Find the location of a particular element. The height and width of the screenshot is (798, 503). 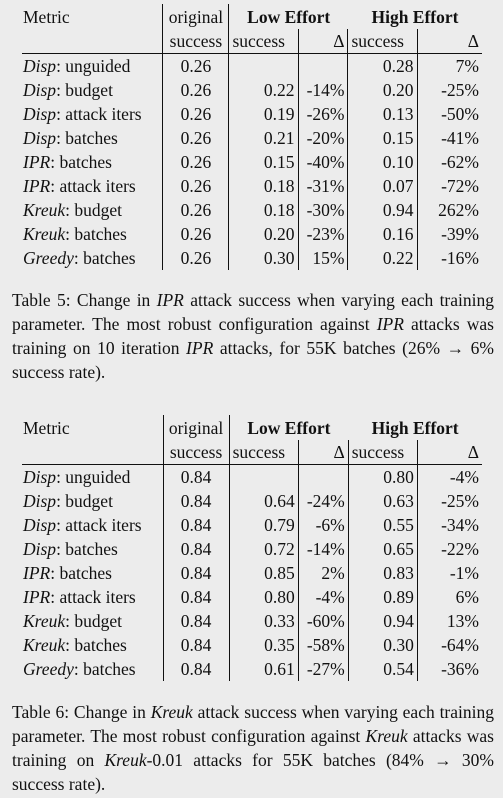

high-effort-delta-cell: -22% is located at coordinates (449, 549).